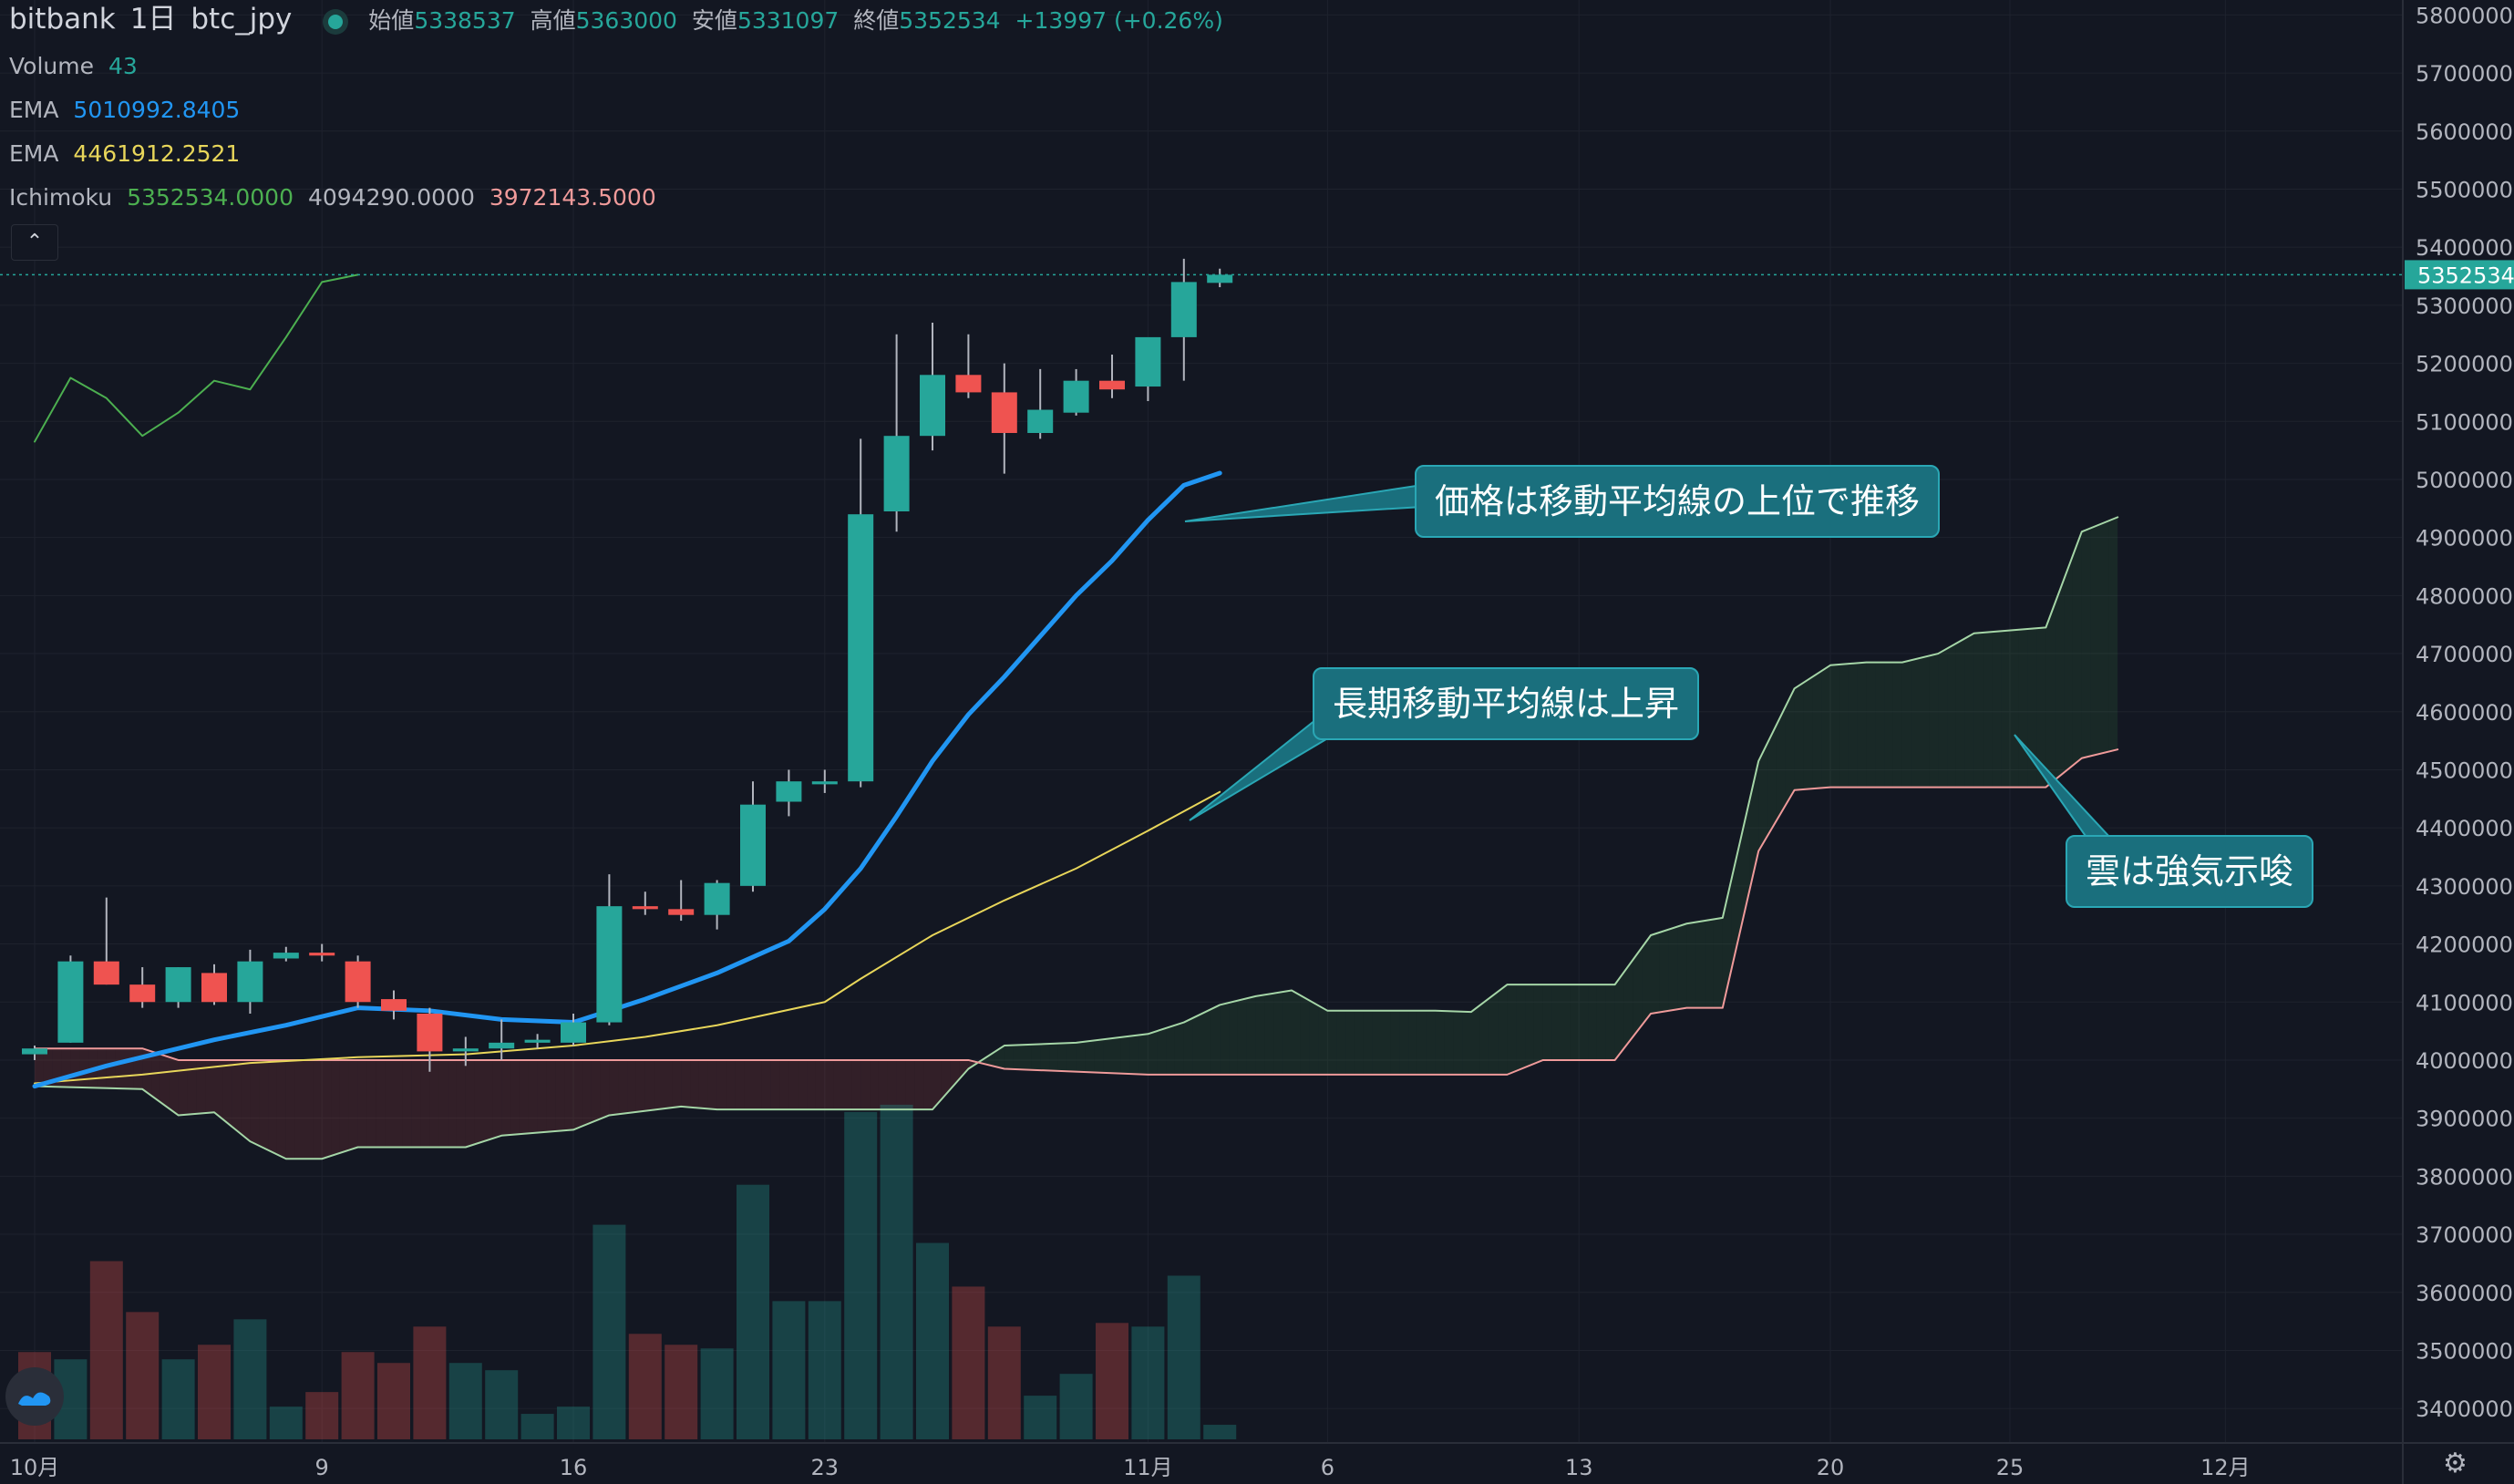 This screenshot has height=1484, width=2514. Describe the element at coordinates (1579, 1467) in the screenshot. I see `date-tick-label: 13` at that location.